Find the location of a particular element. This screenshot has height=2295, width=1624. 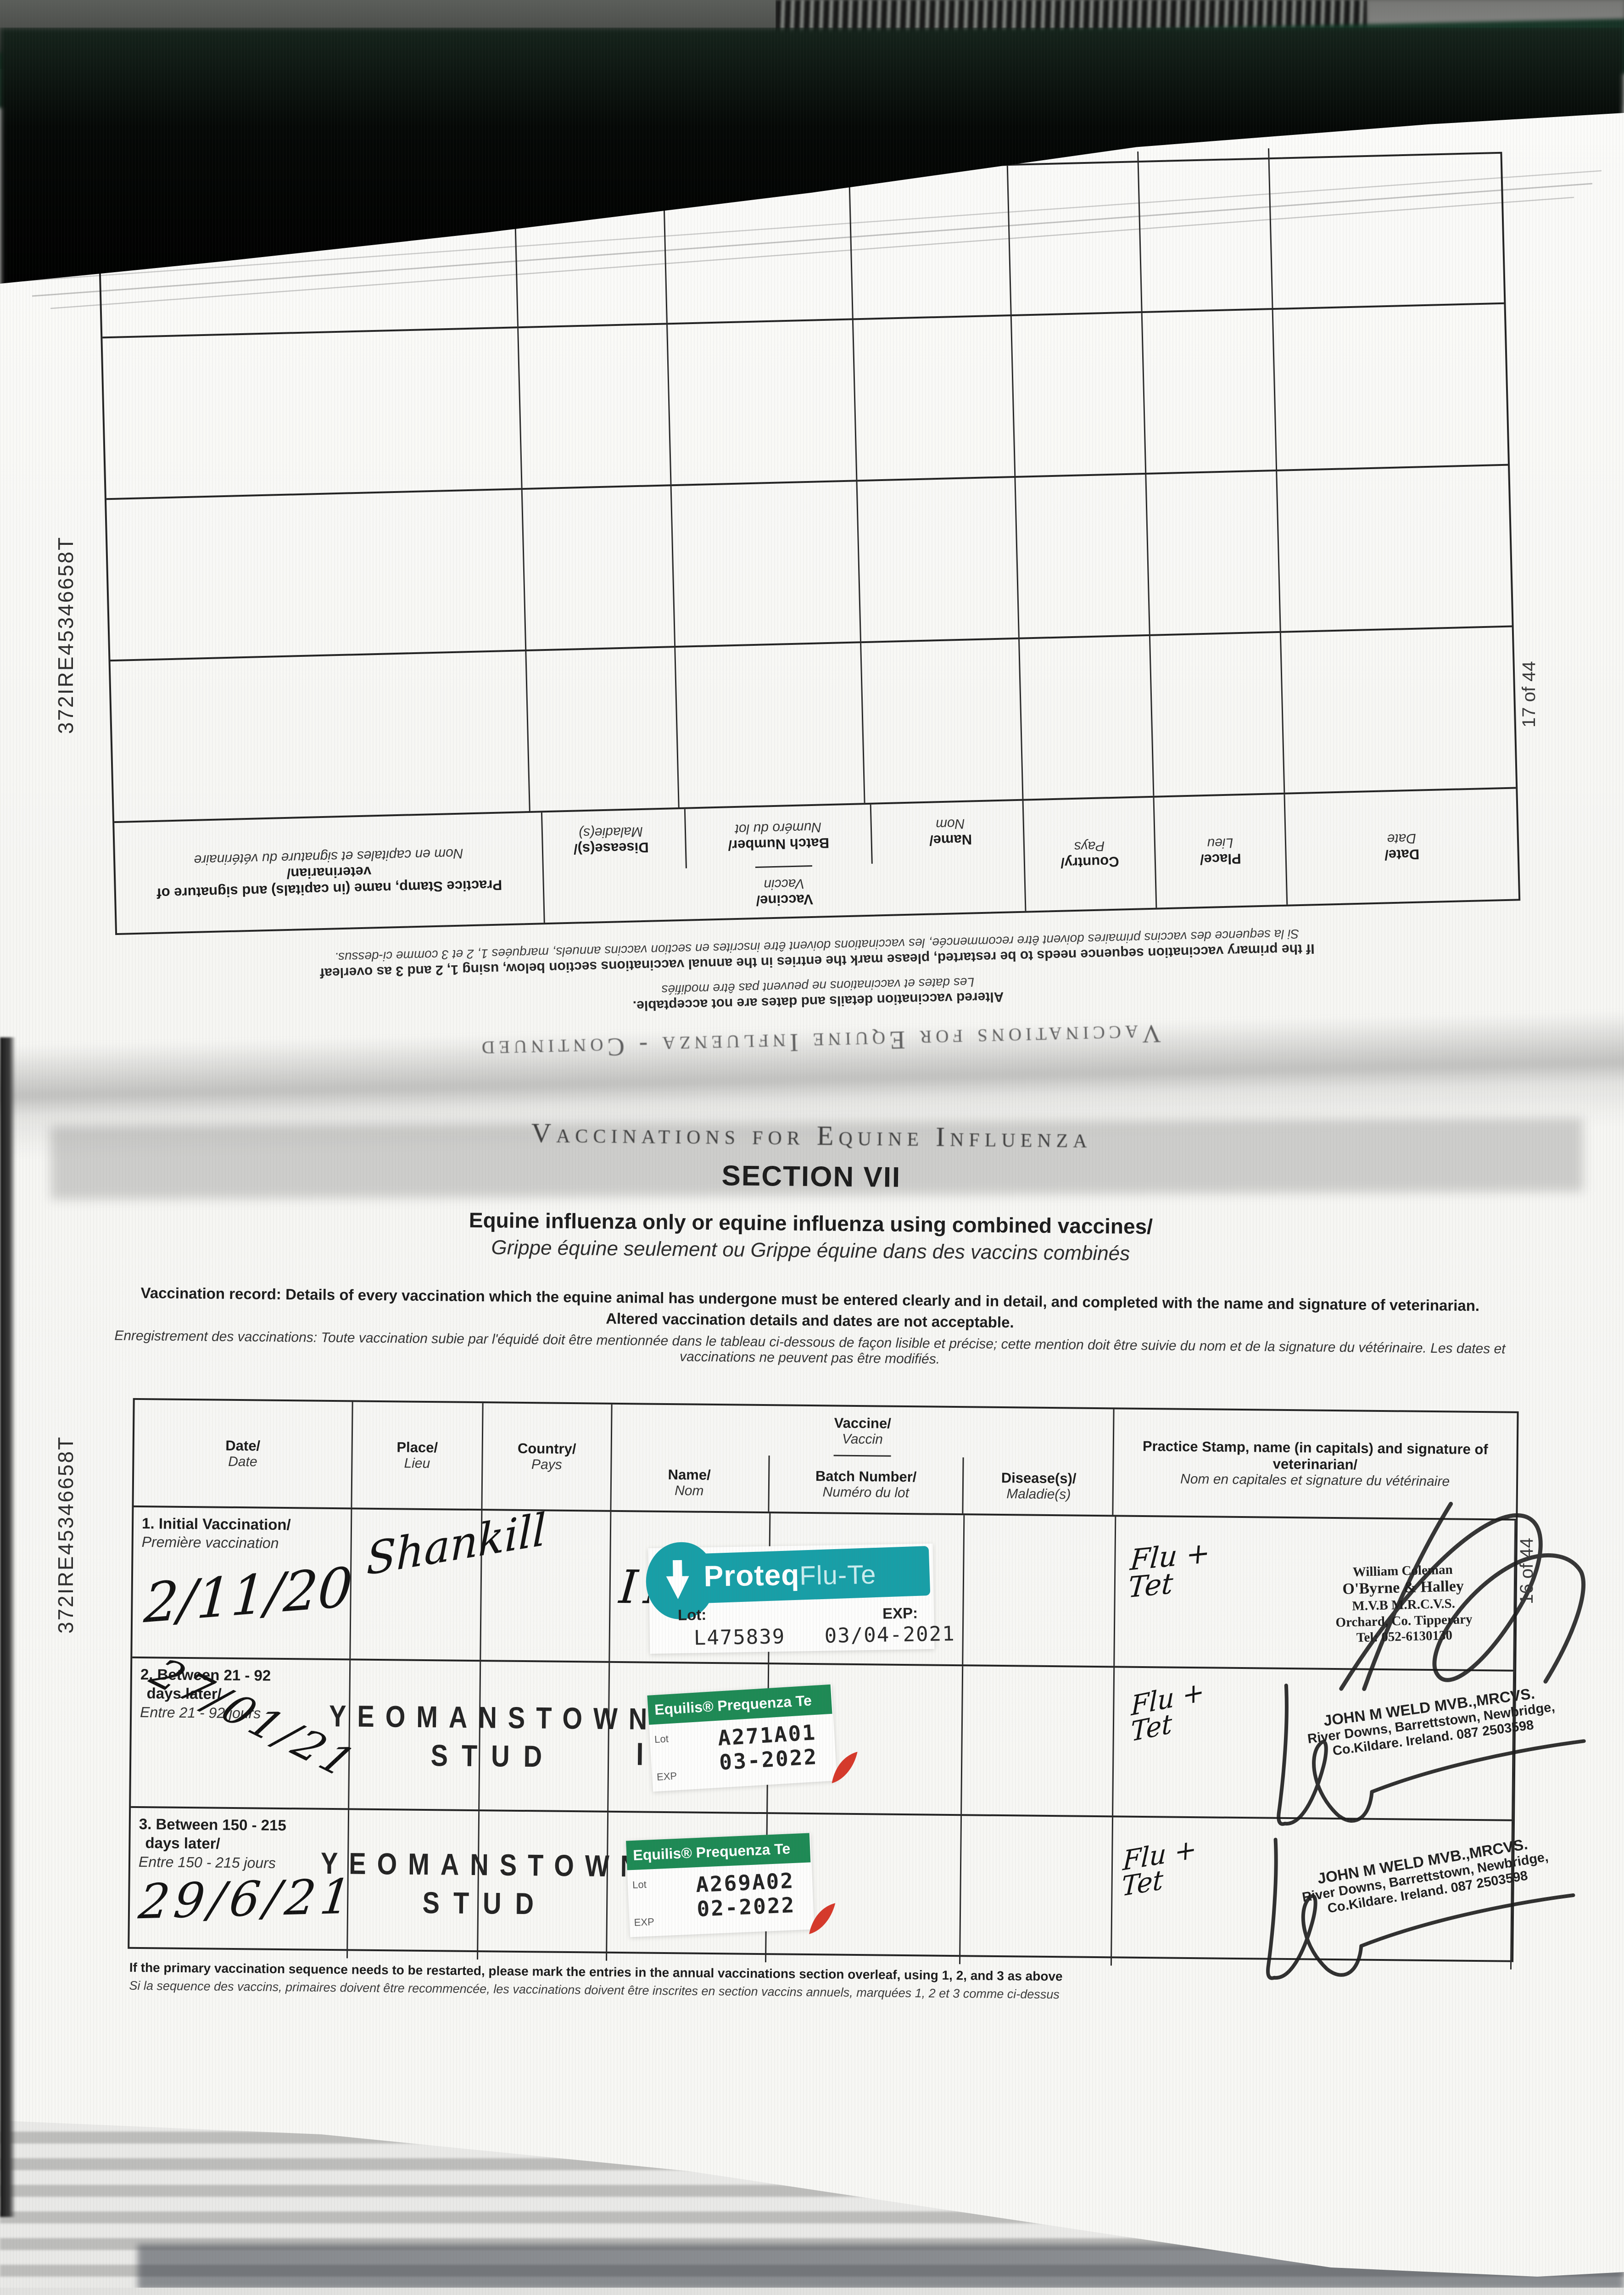

syringe-icon is located at coordinates (677, 1579).